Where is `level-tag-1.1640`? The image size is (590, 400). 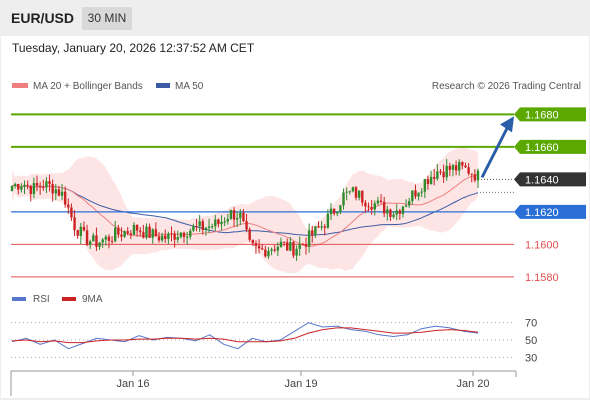
level-tag-1.1640 is located at coordinates (550, 179).